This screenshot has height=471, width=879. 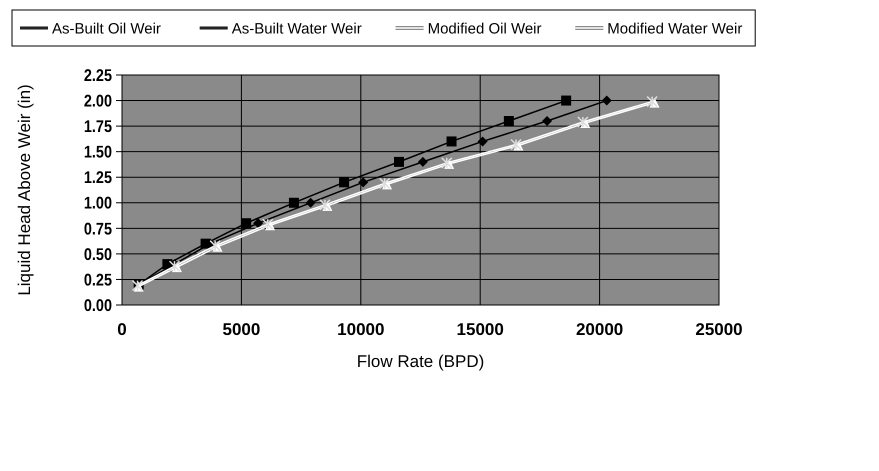 I want to click on y-tick-label: 1.75, so click(x=98, y=127).